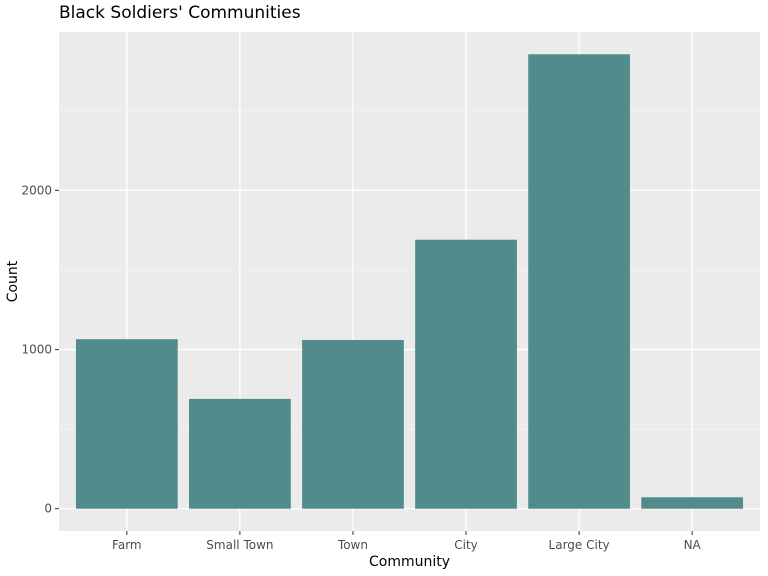  I want to click on bar-small-town, so click(240, 453).